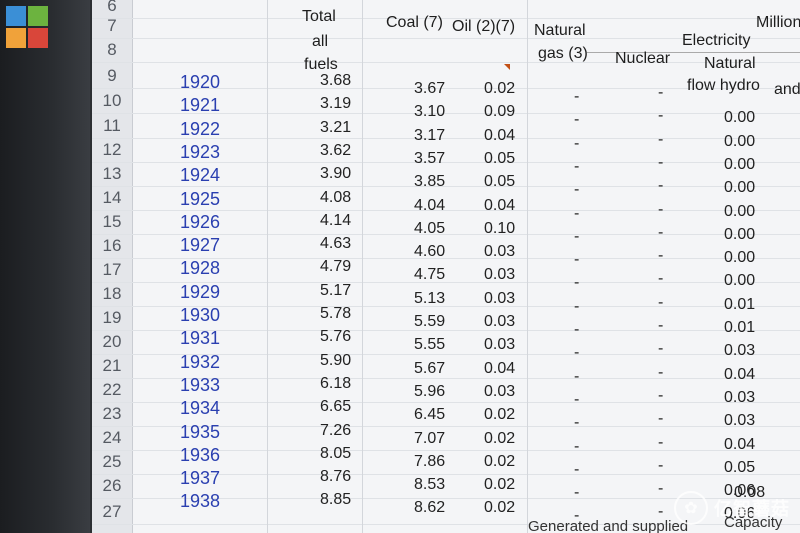 The image size is (800, 533). Describe the element at coordinates (336, 174) in the screenshot. I see `total-cell: 3.90` at that location.